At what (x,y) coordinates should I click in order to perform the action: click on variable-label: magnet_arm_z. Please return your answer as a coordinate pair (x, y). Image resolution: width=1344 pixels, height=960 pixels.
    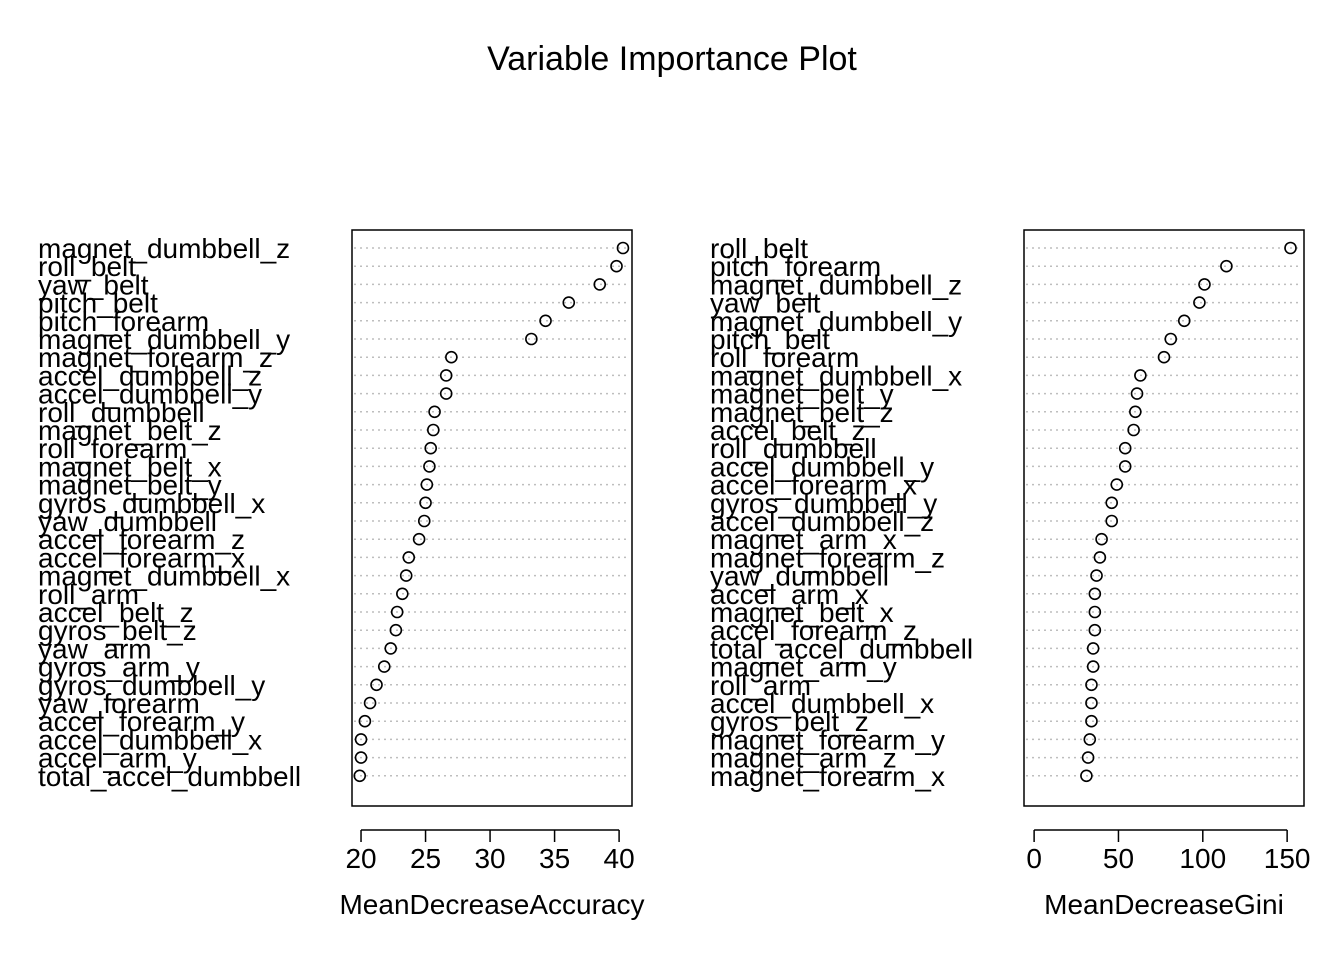
    Looking at the image, I should click on (803, 758).